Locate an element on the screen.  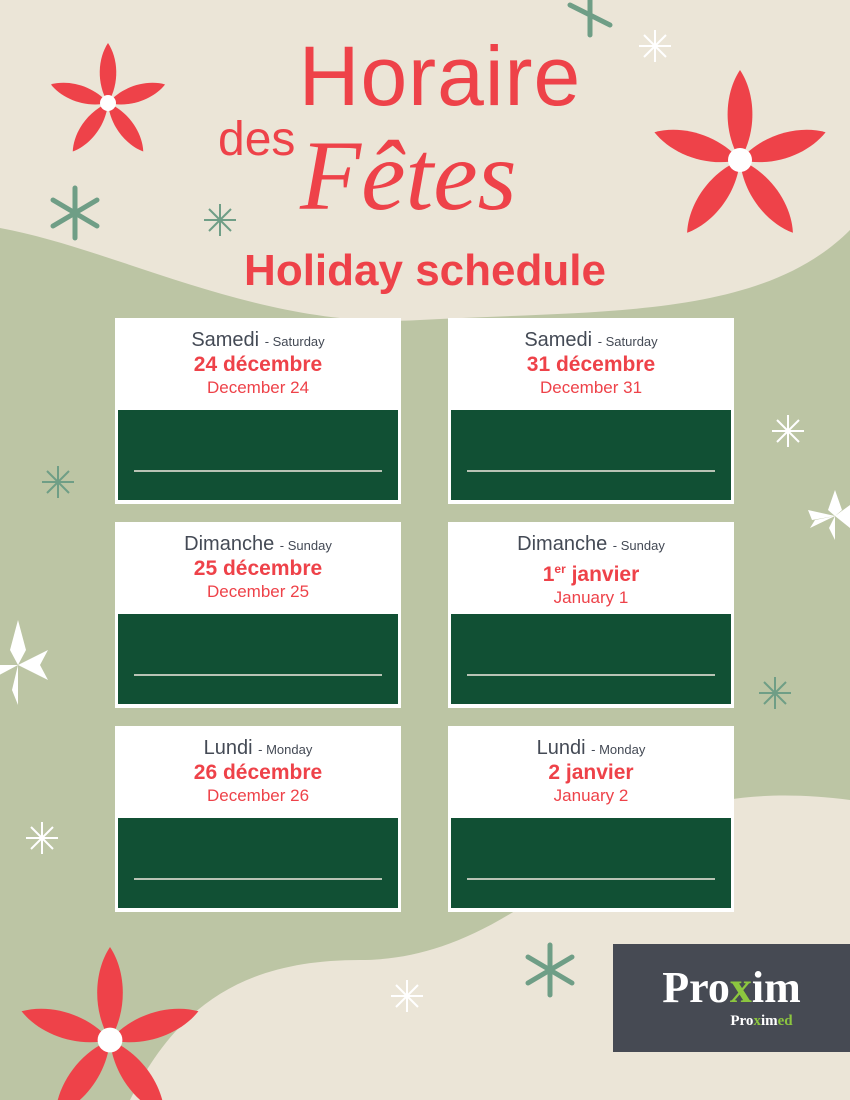
date-fr: 24 décembre is located at coordinates (258, 364).